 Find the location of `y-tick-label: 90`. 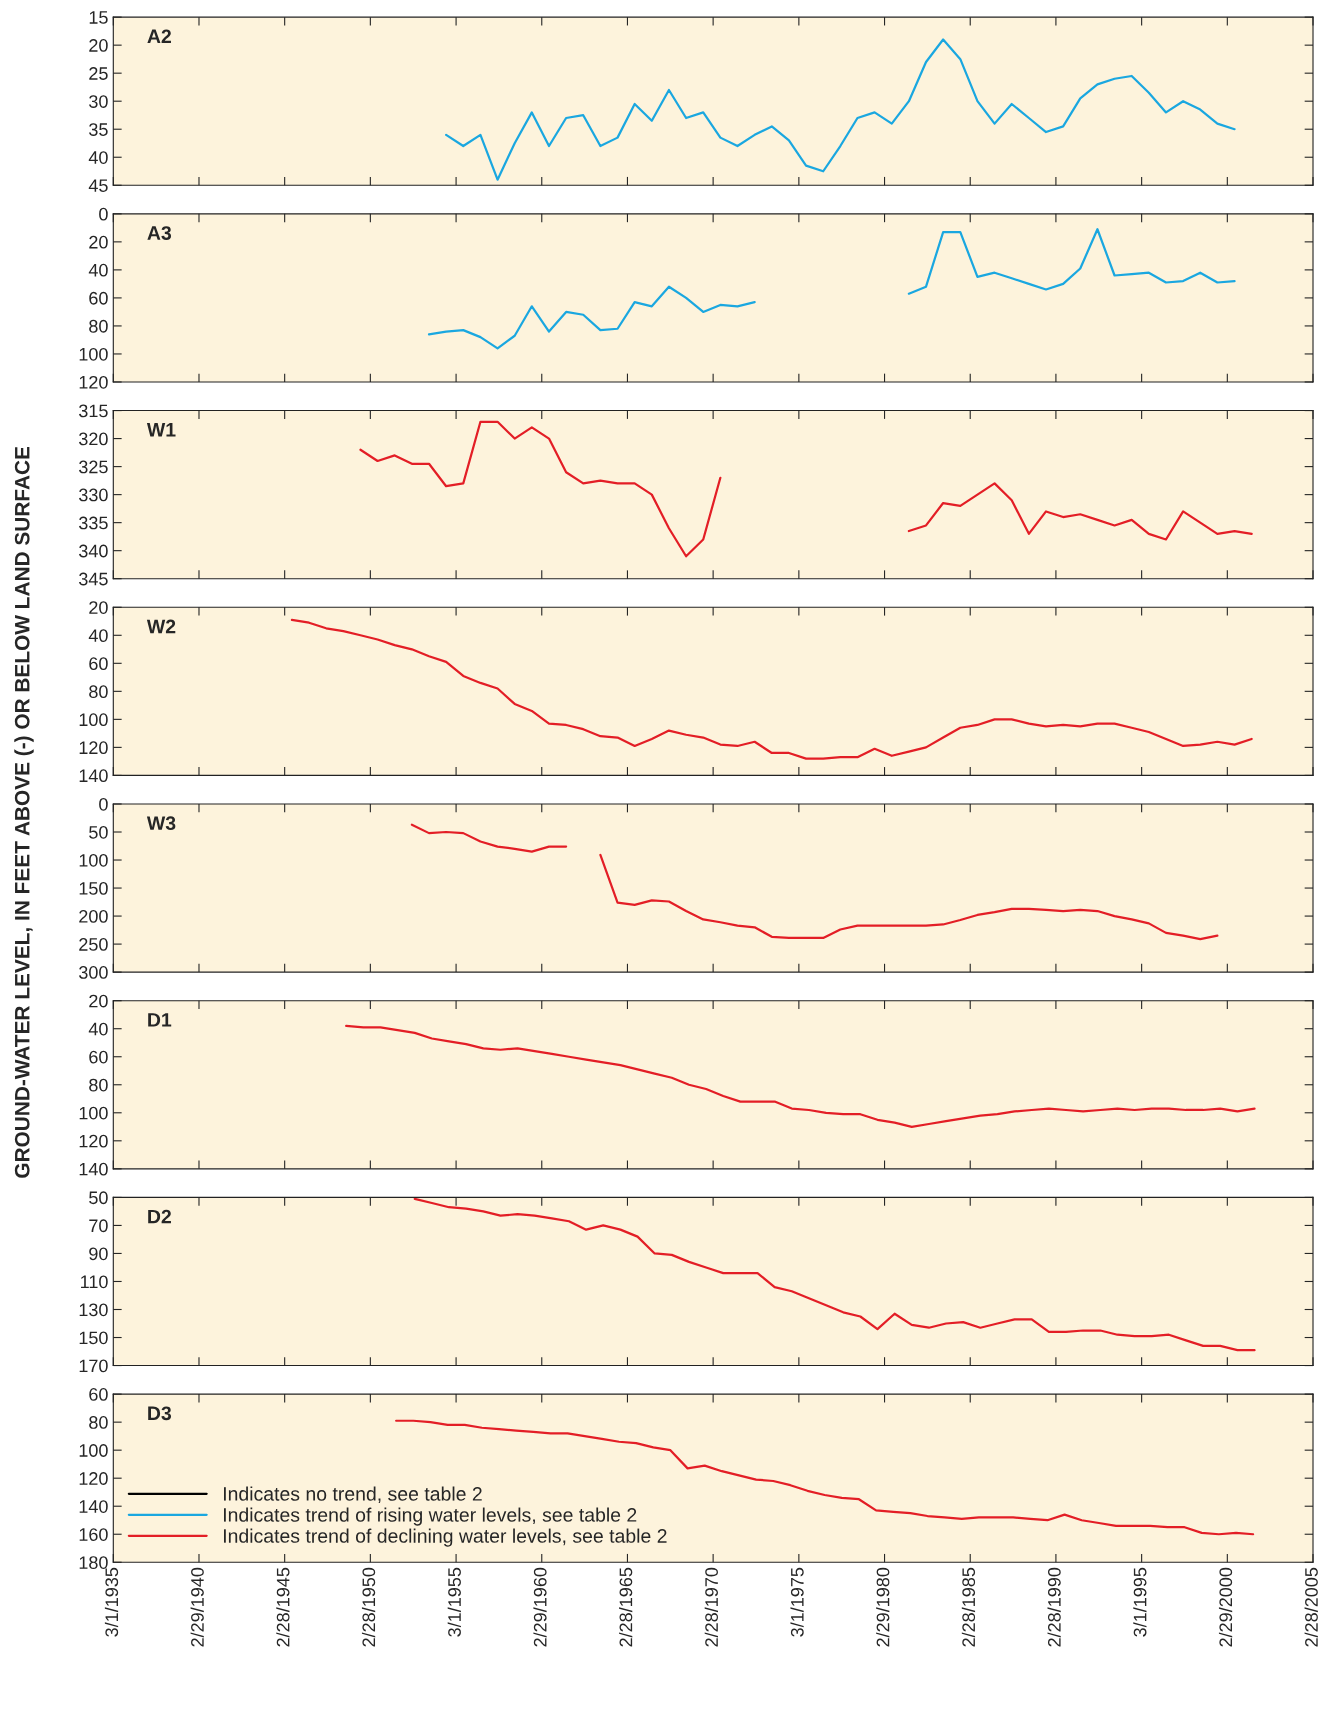

y-tick-label: 90 is located at coordinates (98, 1254).